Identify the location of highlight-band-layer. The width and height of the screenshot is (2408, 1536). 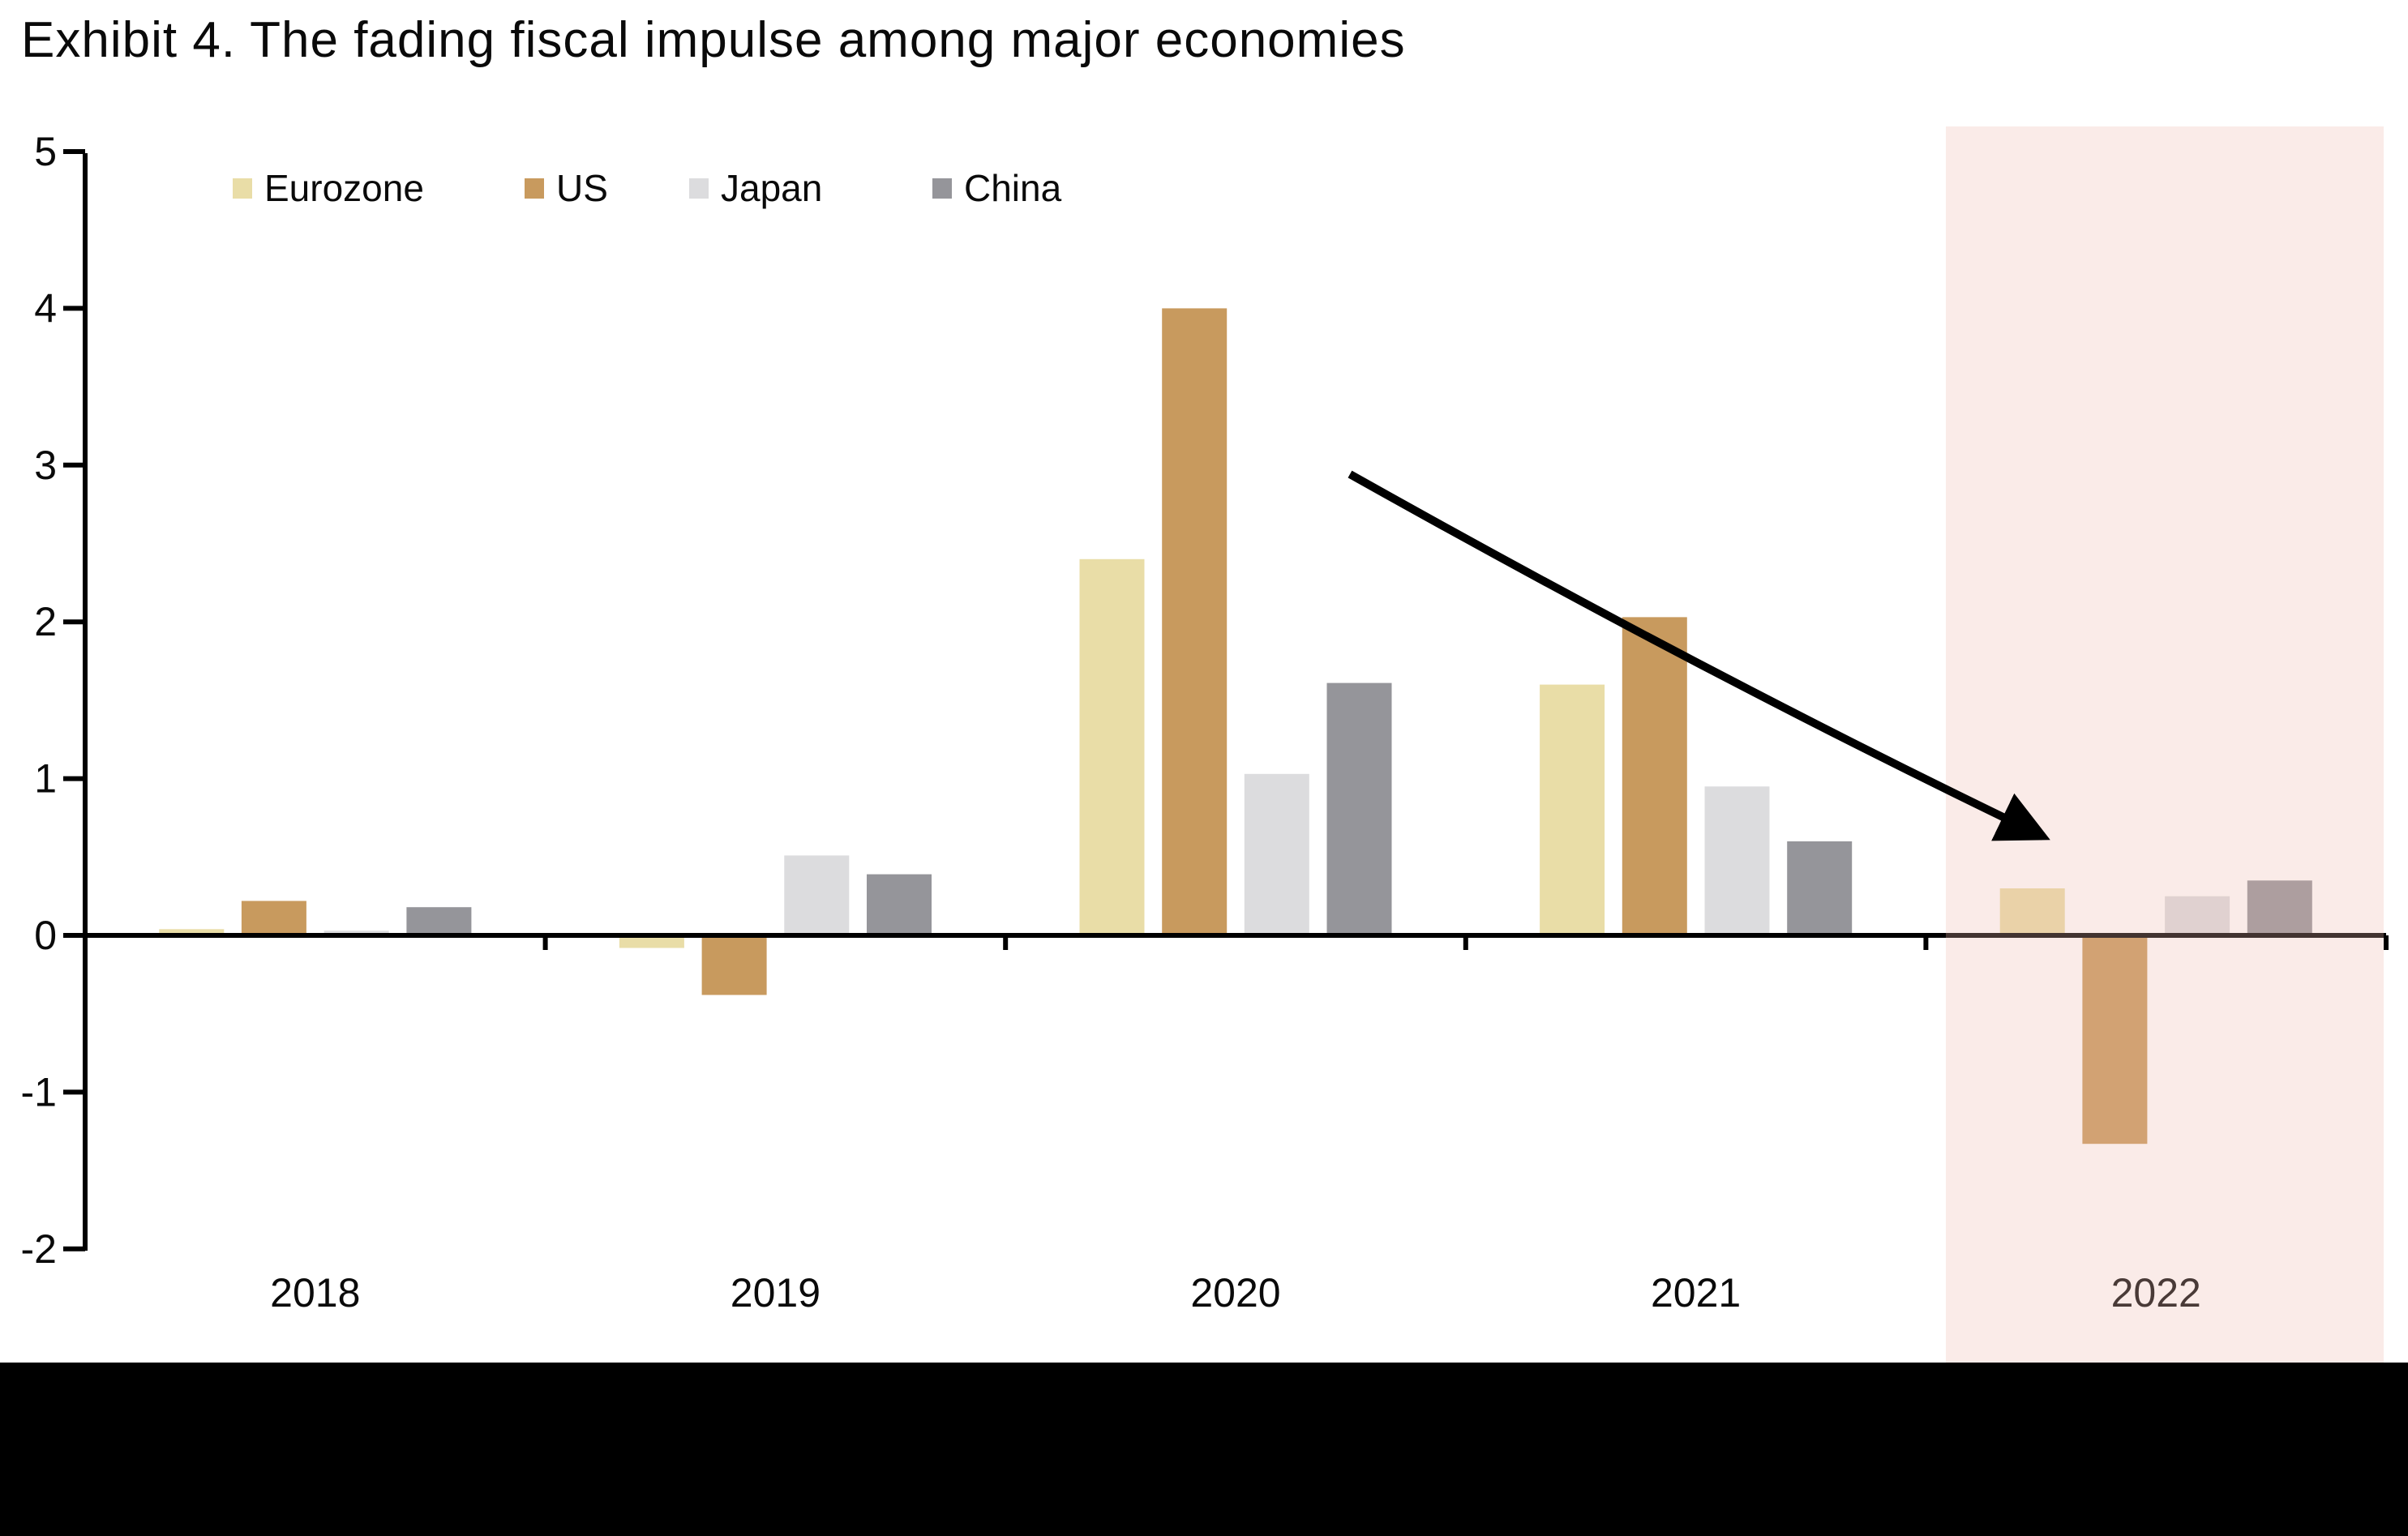
(2165, 744).